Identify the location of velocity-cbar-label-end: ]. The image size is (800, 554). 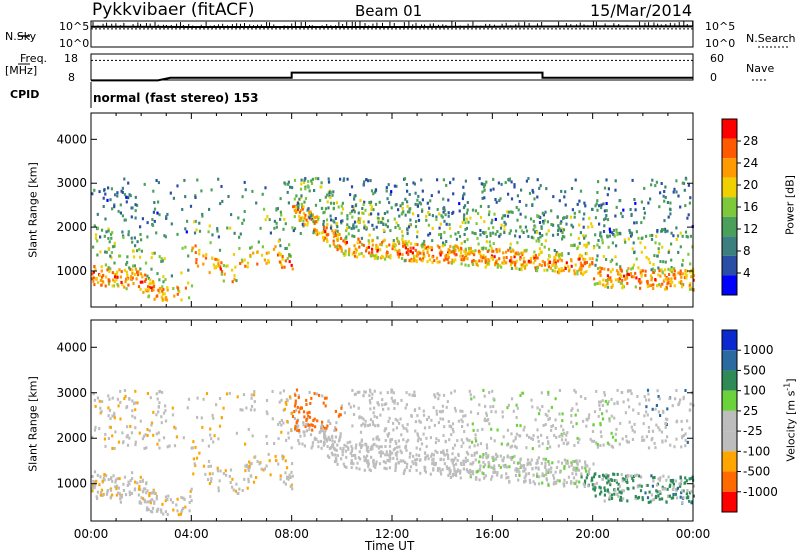
(791, 380).